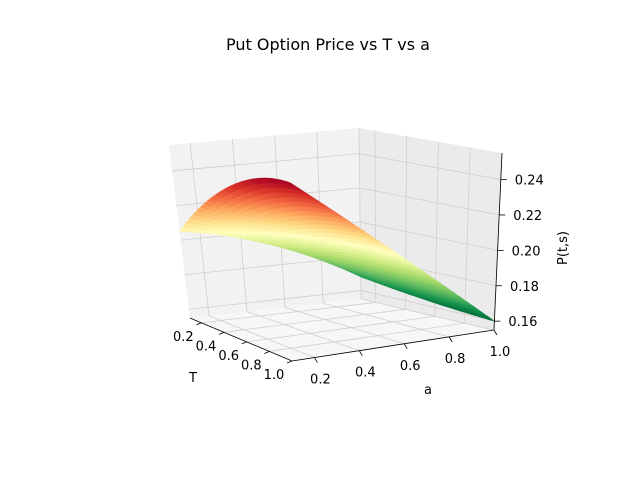 The image size is (640, 480). What do you see at coordinates (524, 287) in the screenshot?
I see `p-tick-label: 0.18` at bounding box center [524, 287].